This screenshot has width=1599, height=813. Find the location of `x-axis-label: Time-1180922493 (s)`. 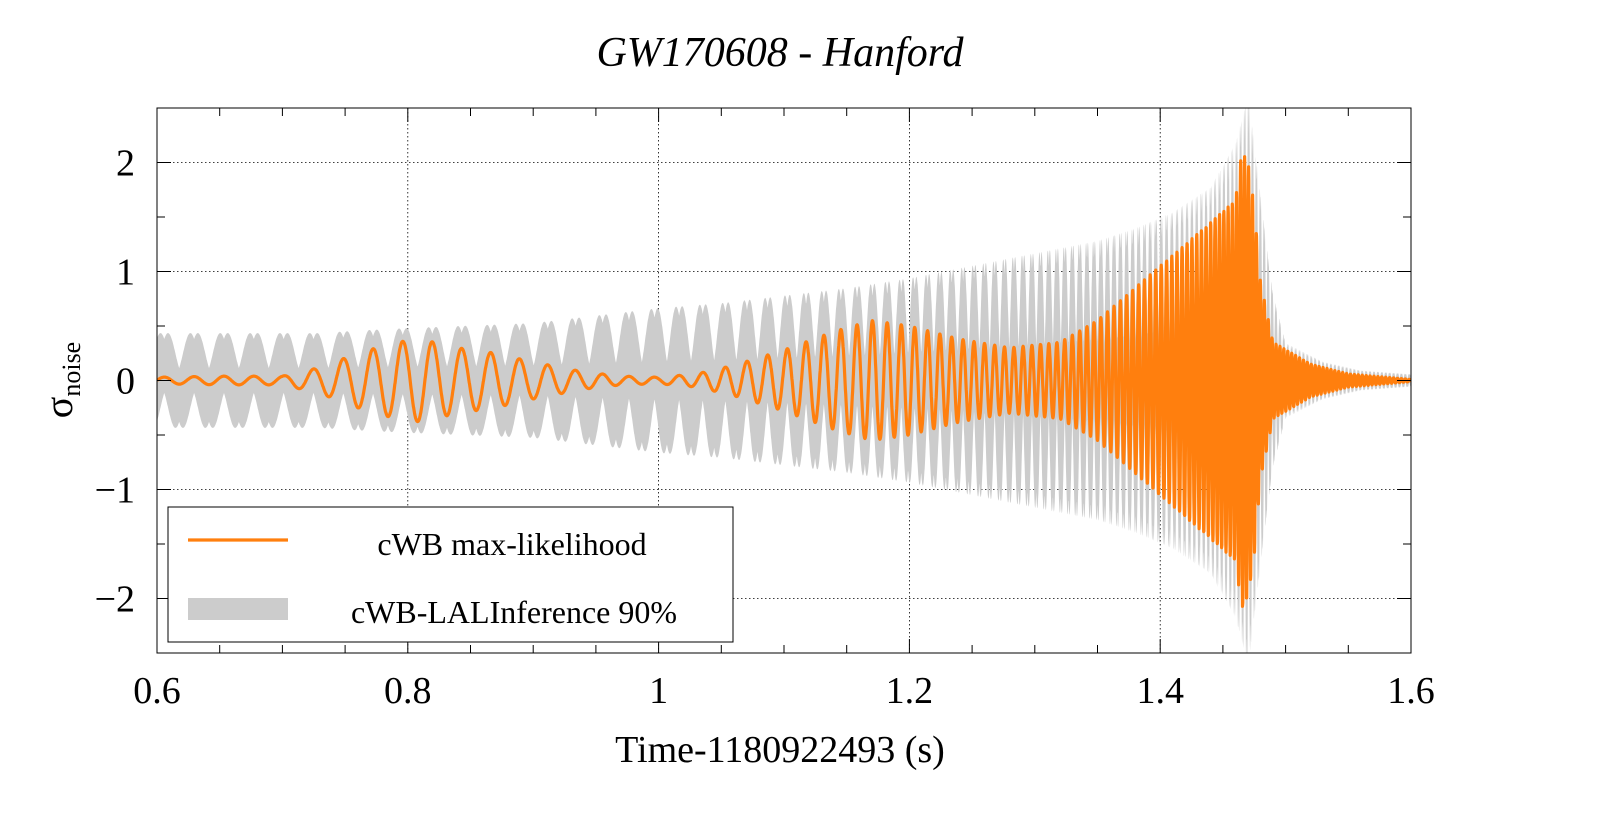

x-axis-label: Time-1180922493 (s) is located at coordinates (780, 750).